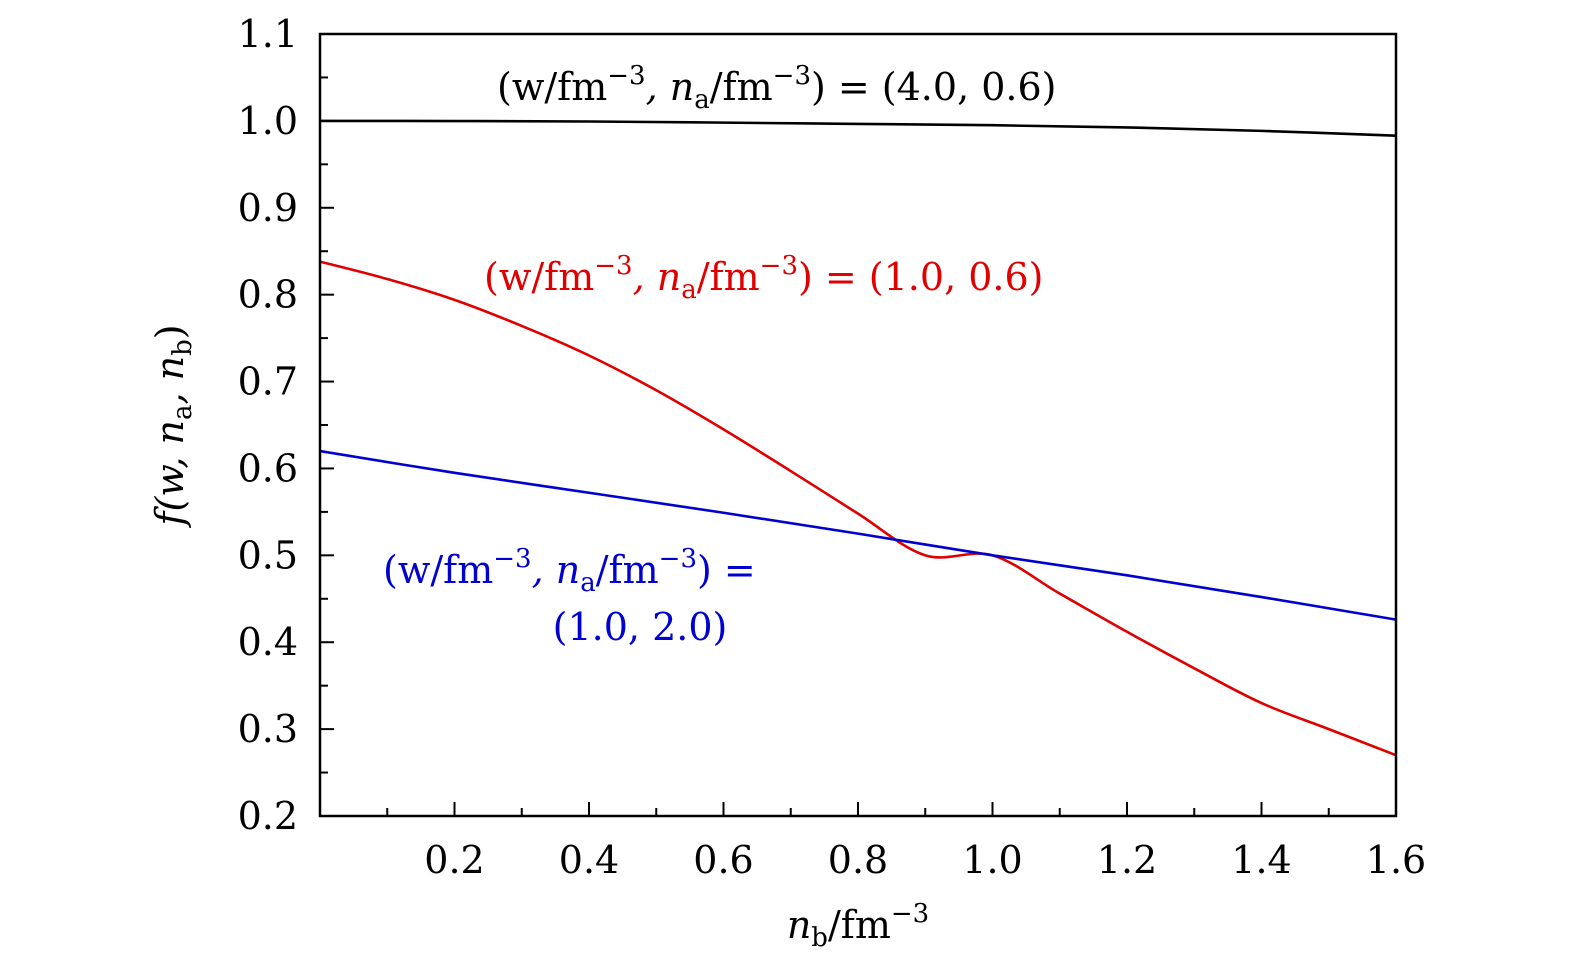 Image resolution: width=1575 pixels, height=974 pixels. Describe the element at coordinates (776, 88) in the screenshot. I see `series-label-black: (w/fm−3, na/fm−3) = (4.0, 0.6)` at that location.